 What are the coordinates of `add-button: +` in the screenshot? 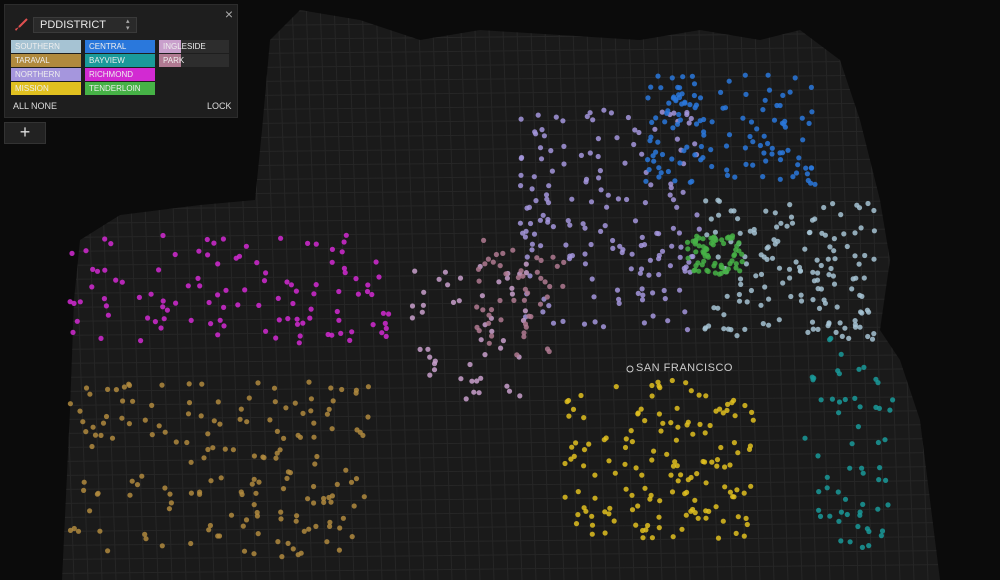 It's located at (25, 133).